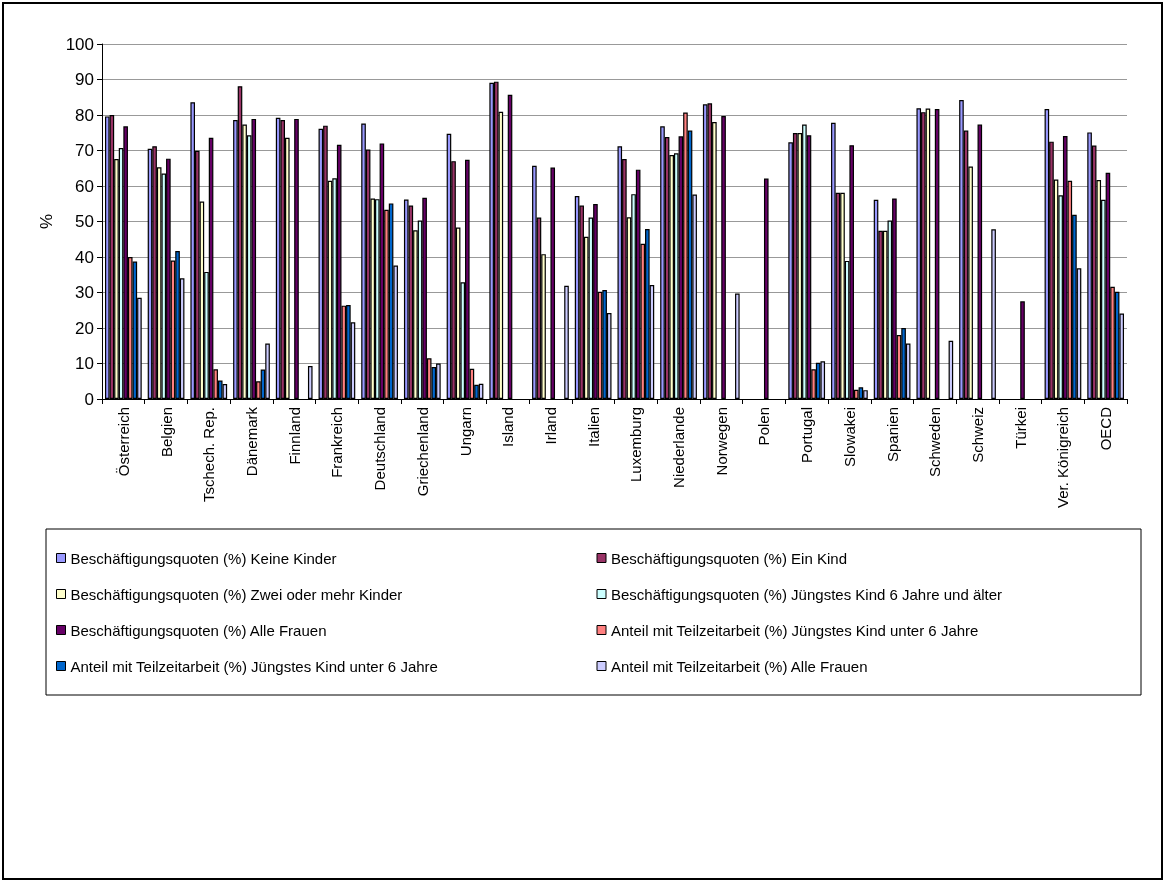  I want to click on y-tick-label: 50, so click(84, 221).